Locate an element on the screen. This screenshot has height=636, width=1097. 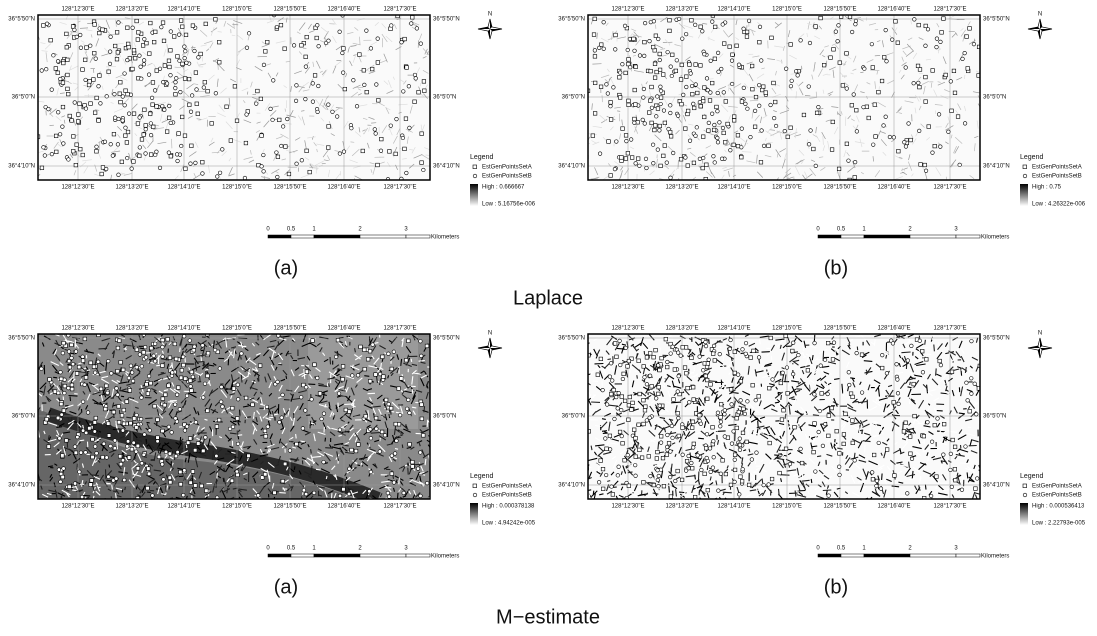
map-raster is located at coordinates (784, 416).